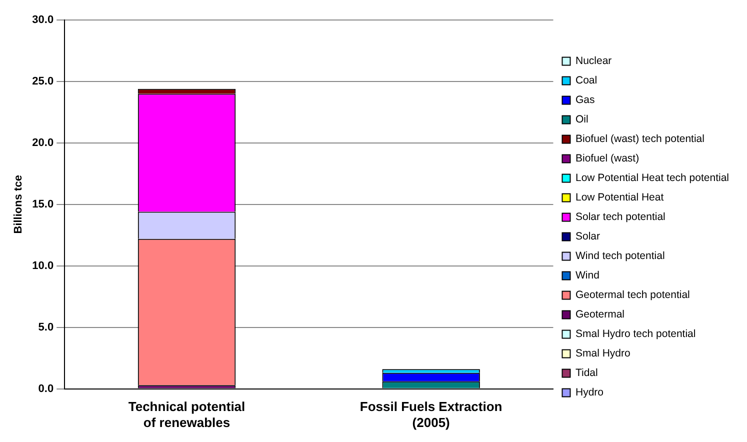 This screenshot has height=442, width=747. Describe the element at coordinates (635, 334) in the screenshot. I see `legend-label: Smal Hydro tech potential` at that location.